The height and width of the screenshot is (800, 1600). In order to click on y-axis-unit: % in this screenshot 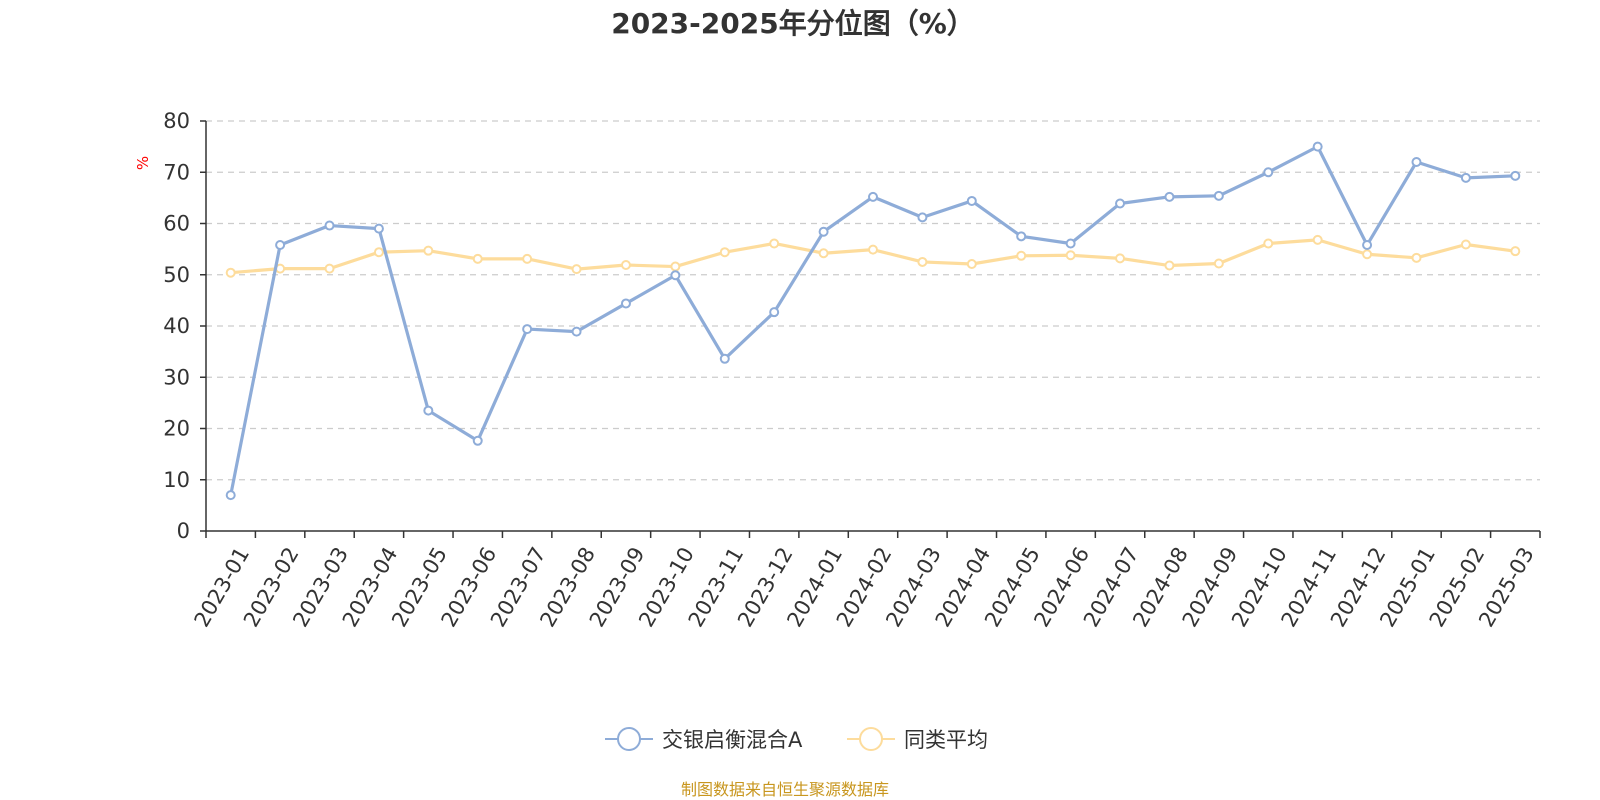, I will do `click(143, 163)`.